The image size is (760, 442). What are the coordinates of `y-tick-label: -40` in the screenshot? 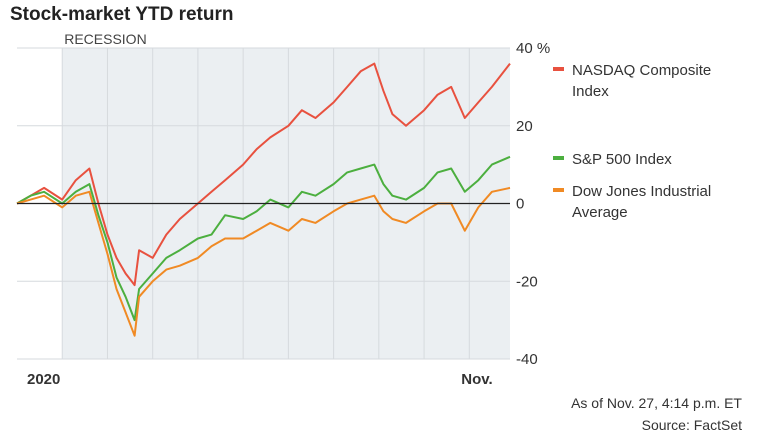 It's located at (527, 359).